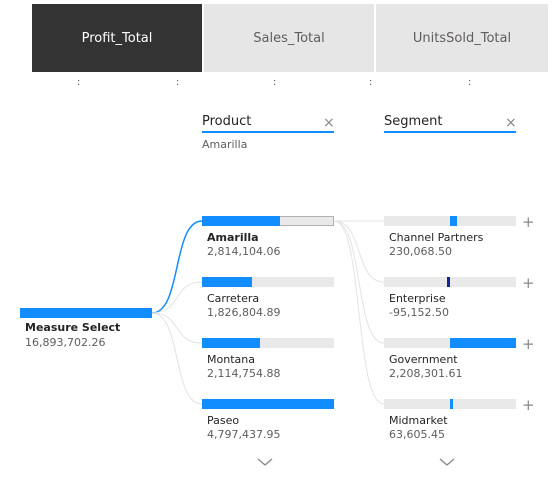 The height and width of the screenshot is (502, 553). What do you see at coordinates (177, 297) in the screenshot?
I see `connector-root-carretera` at bounding box center [177, 297].